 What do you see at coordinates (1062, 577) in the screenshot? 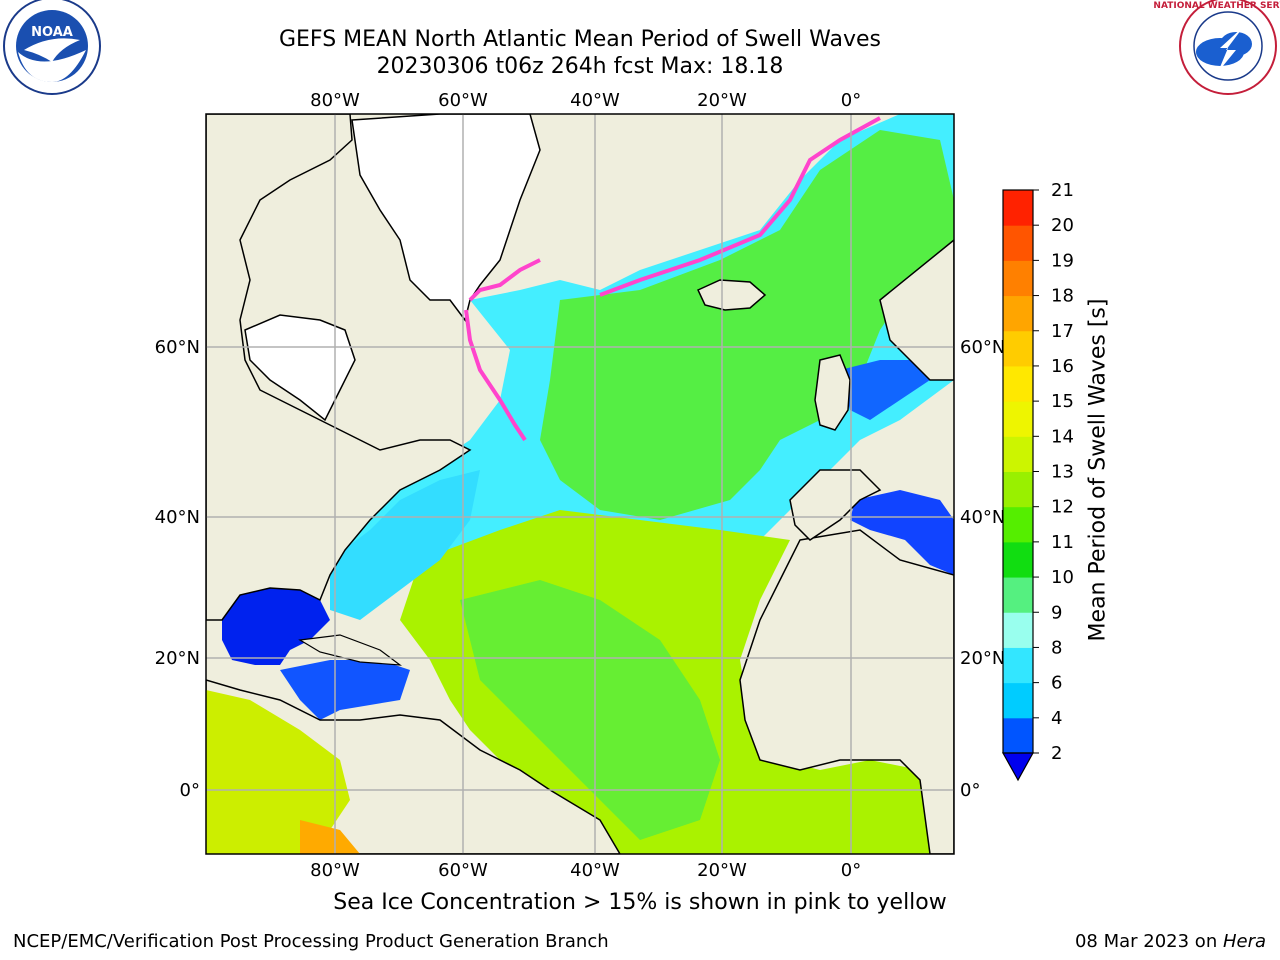
I see `colorbar-tick-label: 10` at bounding box center [1062, 577].